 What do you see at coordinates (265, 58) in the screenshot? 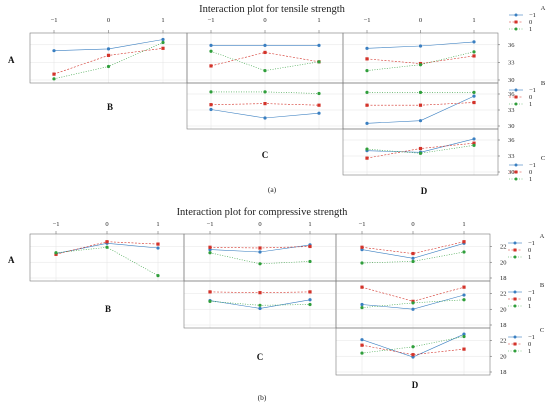
I see `panel-A-C` at bounding box center [265, 58].